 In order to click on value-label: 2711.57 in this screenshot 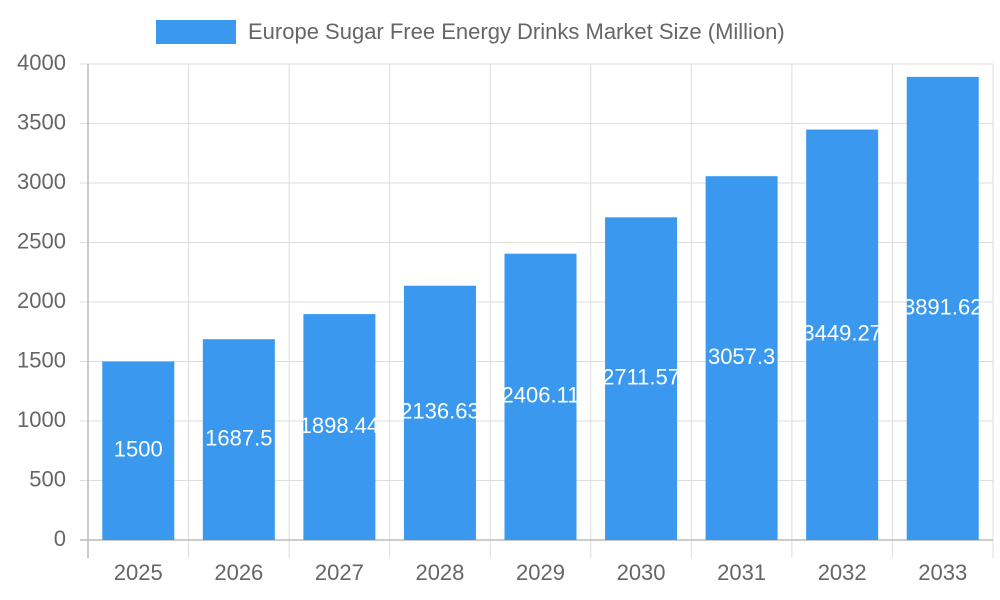, I will do `click(641, 376)`.